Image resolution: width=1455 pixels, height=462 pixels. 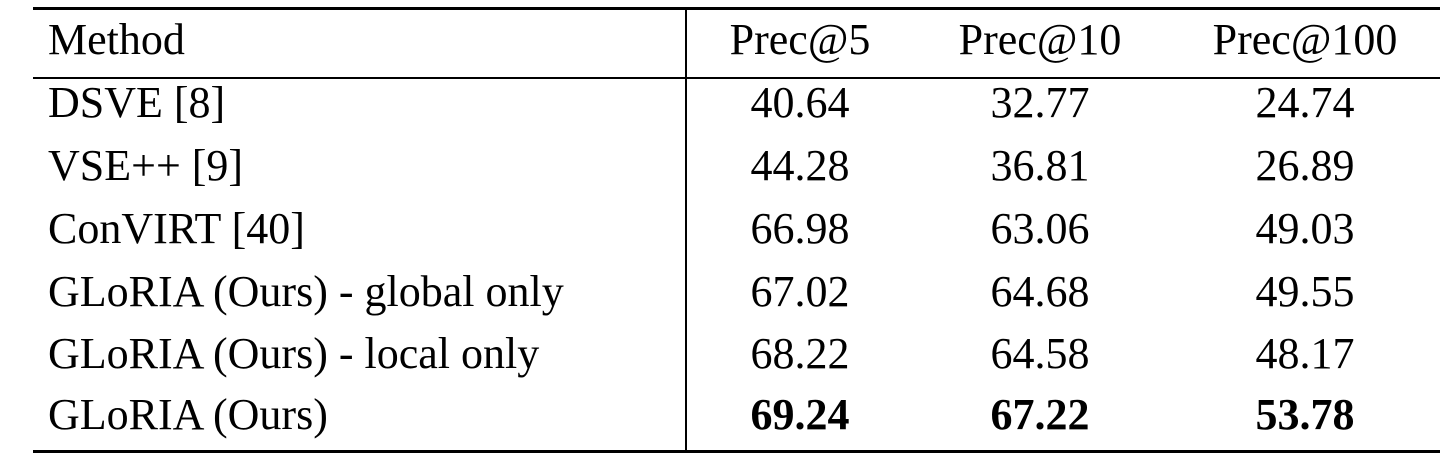 What do you see at coordinates (1305, 228) in the screenshot?
I see `value-cell: 49.03` at bounding box center [1305, 228].